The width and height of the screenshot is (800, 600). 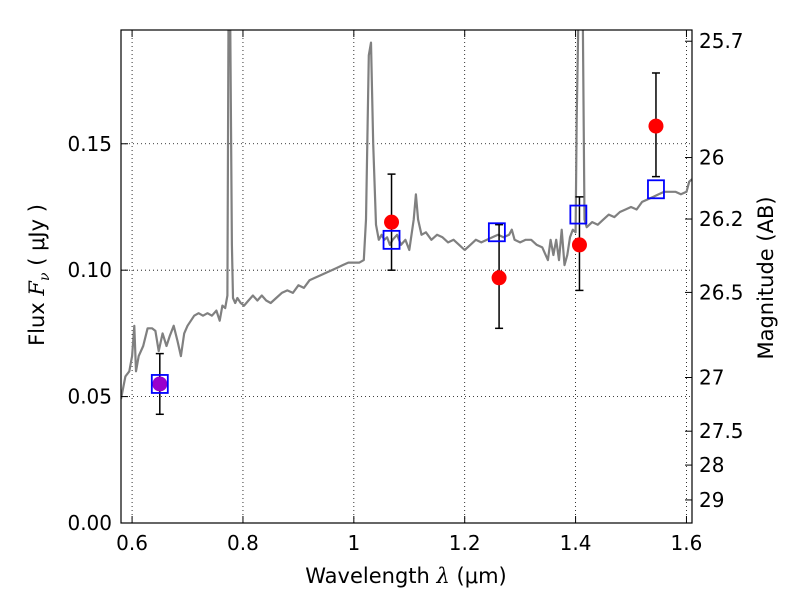 I want to click on y-tick-label: 0.05, so click(x=89, y=397).